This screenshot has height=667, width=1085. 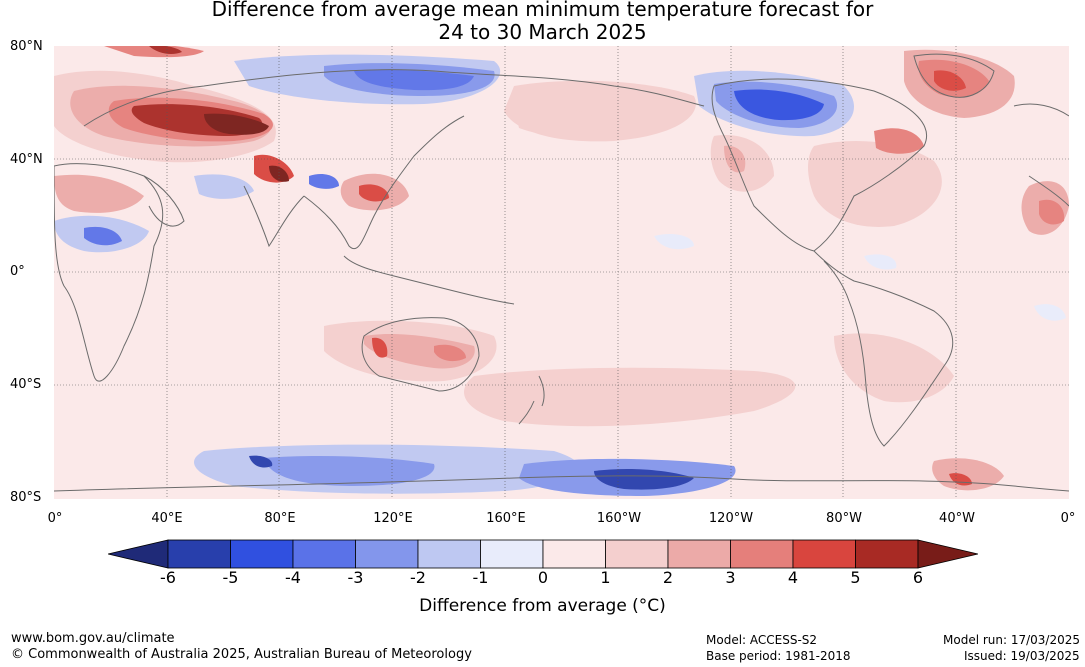 What do you see at coordinates (543, 577) in the screenshot?
I see `colorbar-tick-label: 0` at bounding box center [543, 577].